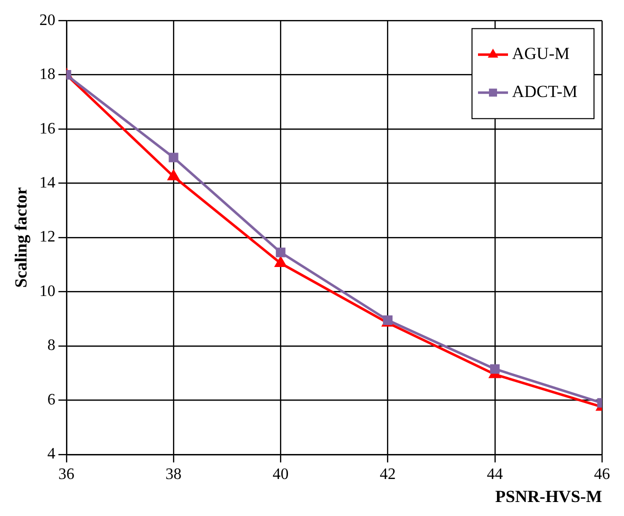  I want to click on y-tick-label: 18, so click(47, 75).